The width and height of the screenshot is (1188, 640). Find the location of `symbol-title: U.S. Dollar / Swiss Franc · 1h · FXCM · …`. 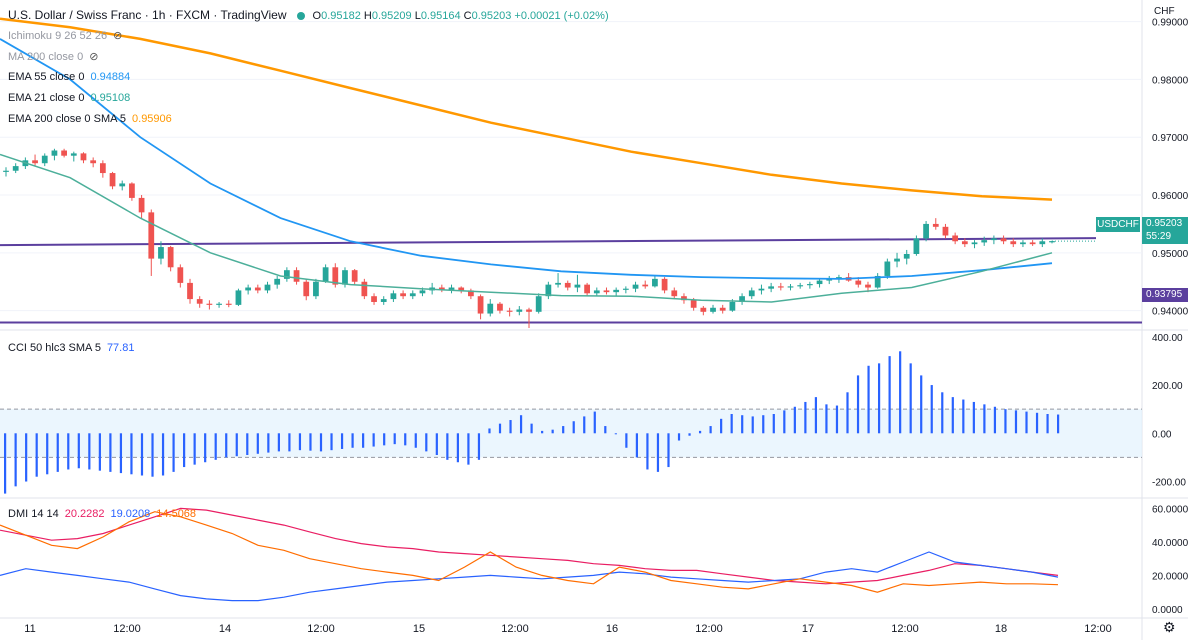

symbol-title: U.S. Dollar / Swiss Franc · 1h · FXCM · … is located at coordinates (147, 15).